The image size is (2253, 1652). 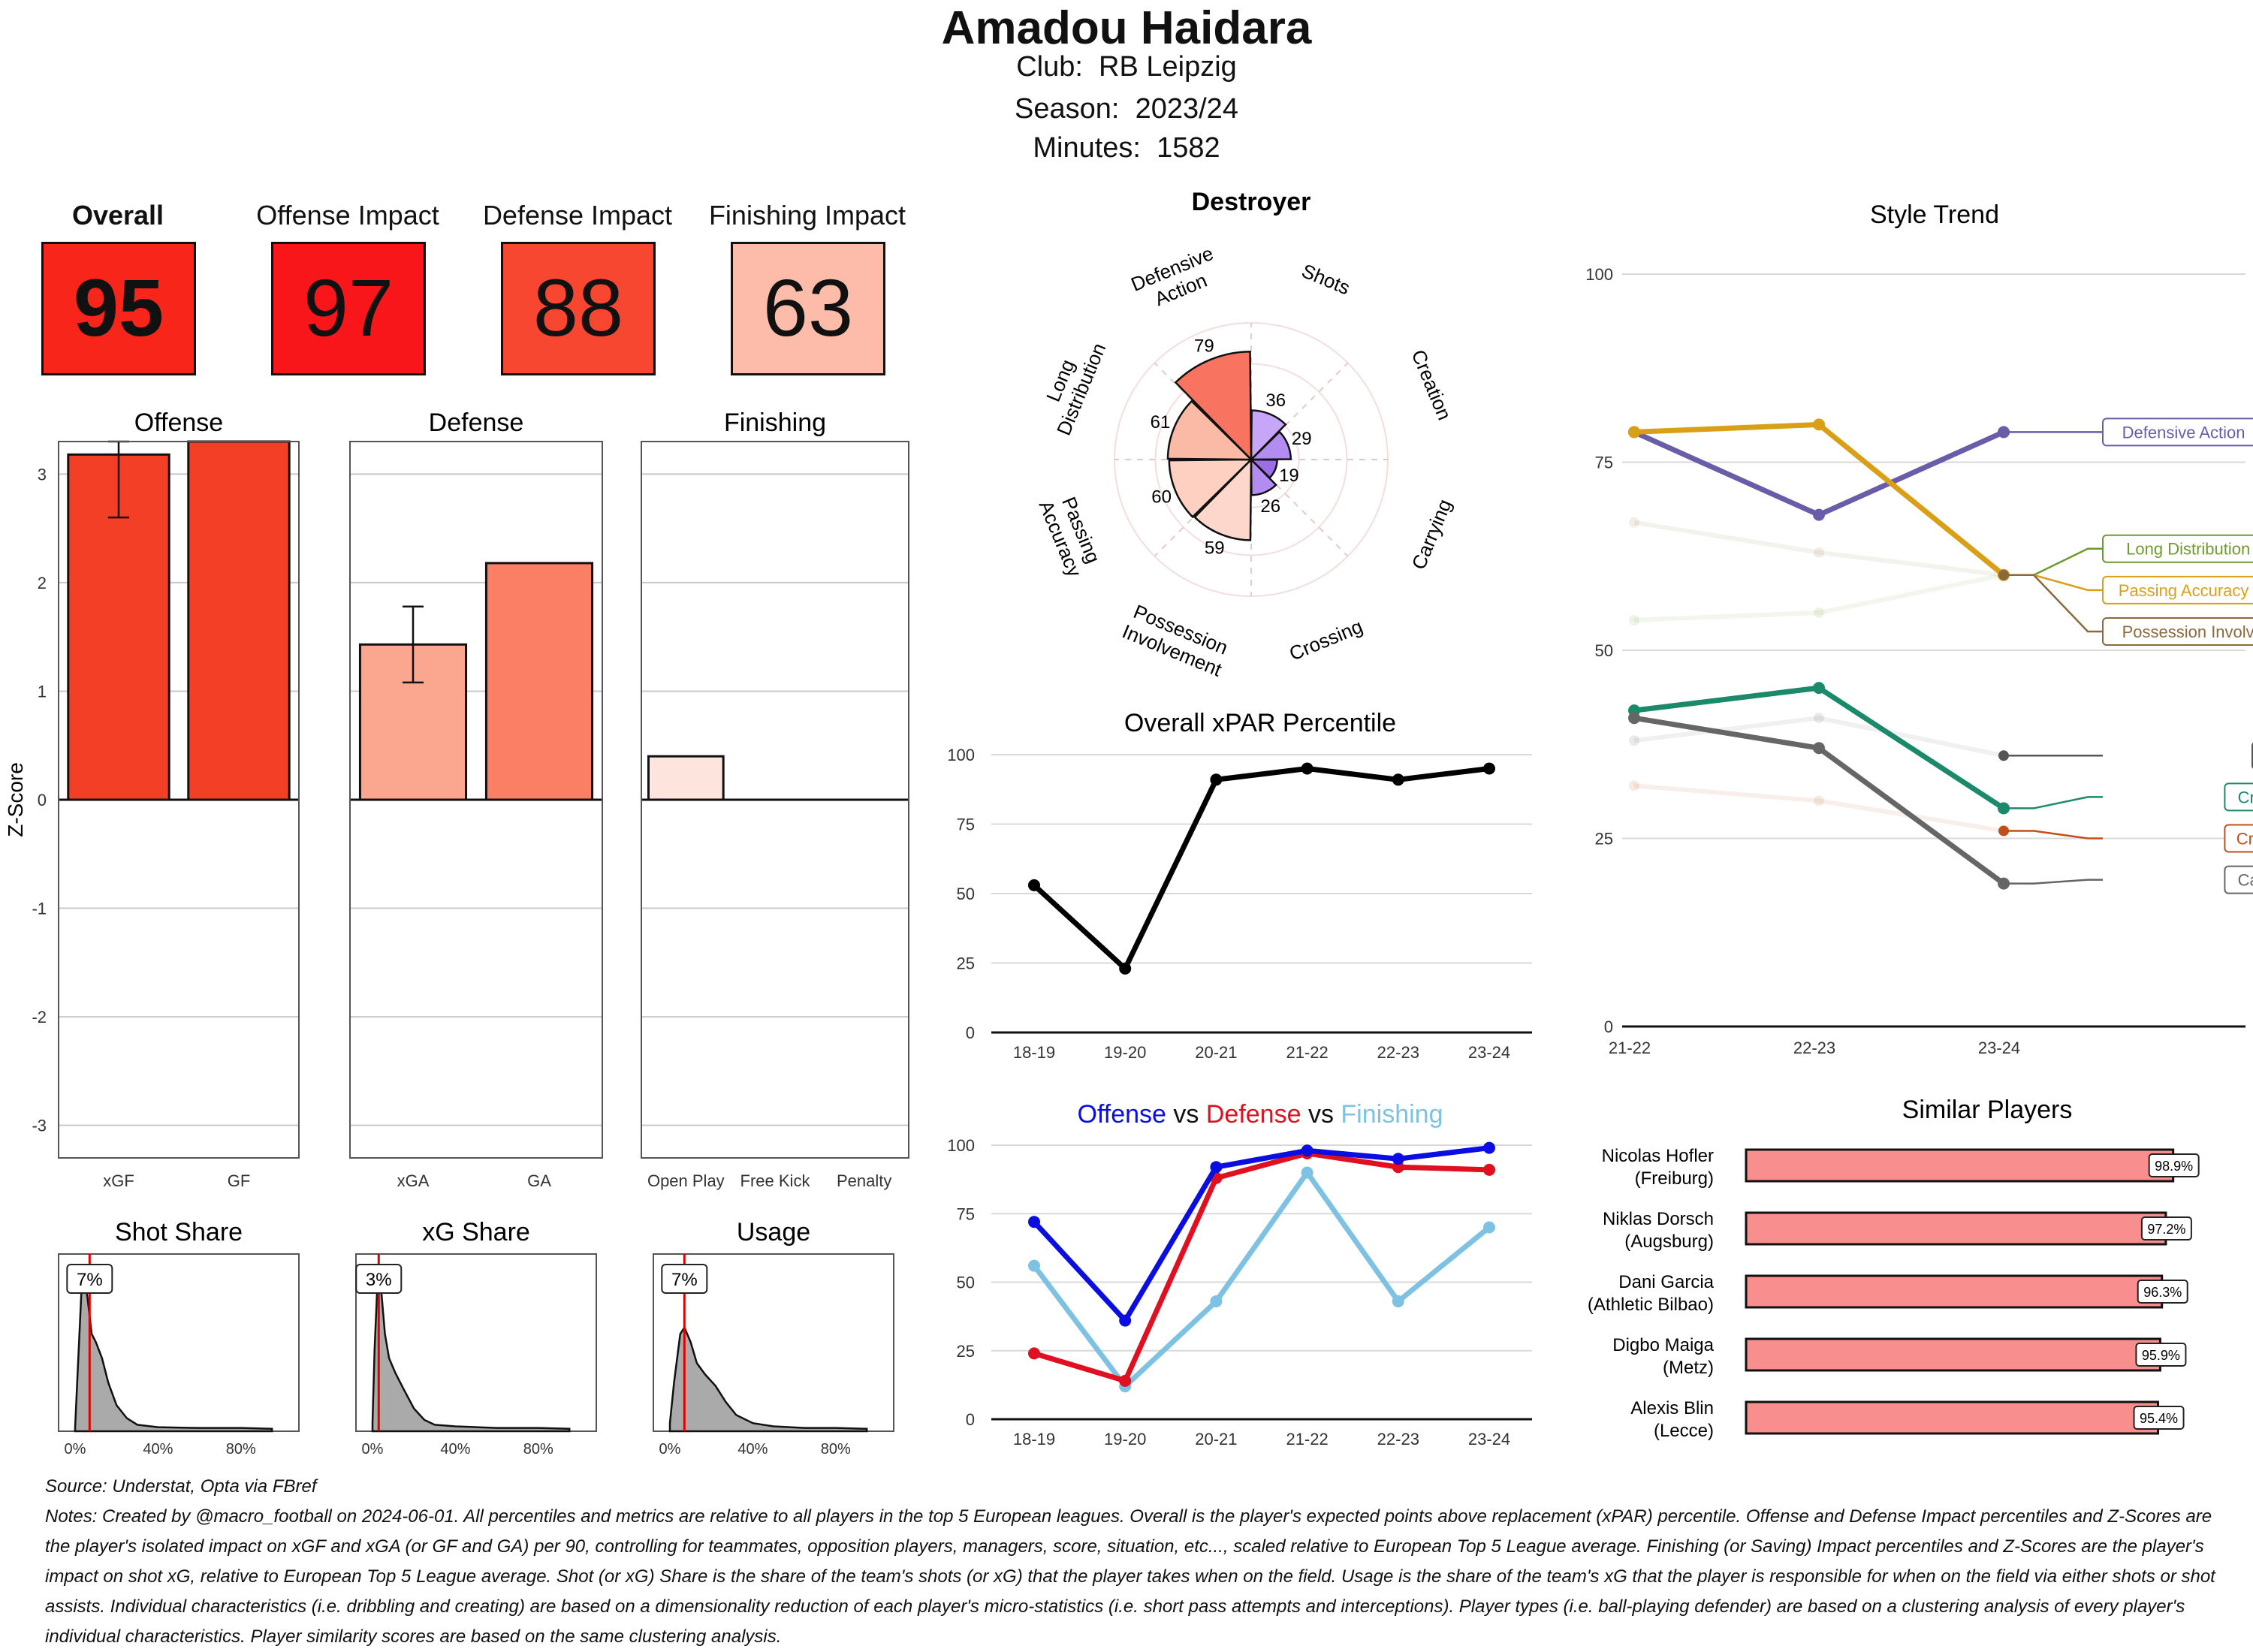 What do you see at coordinates (579, 308) in the screenshot?
I see `metric-defense-box: 88` at bounding box center [579, 308].